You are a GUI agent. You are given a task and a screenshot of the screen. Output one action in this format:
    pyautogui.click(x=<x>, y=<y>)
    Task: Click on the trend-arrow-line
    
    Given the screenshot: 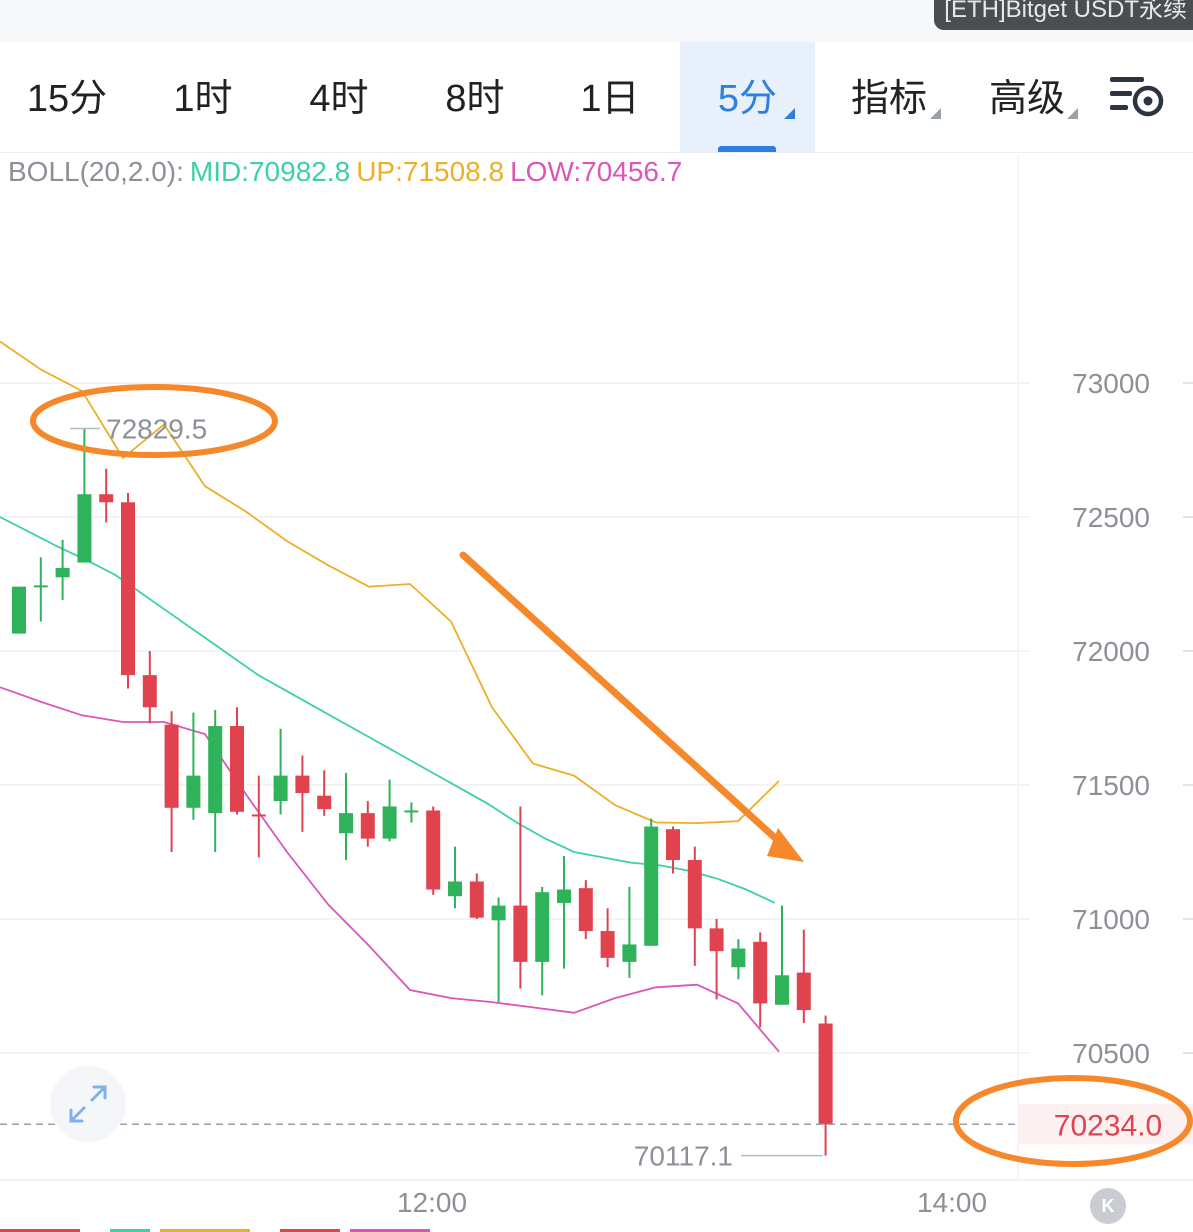 What is the action you would take?
    pyautogui.click(x=623, y=700)
    